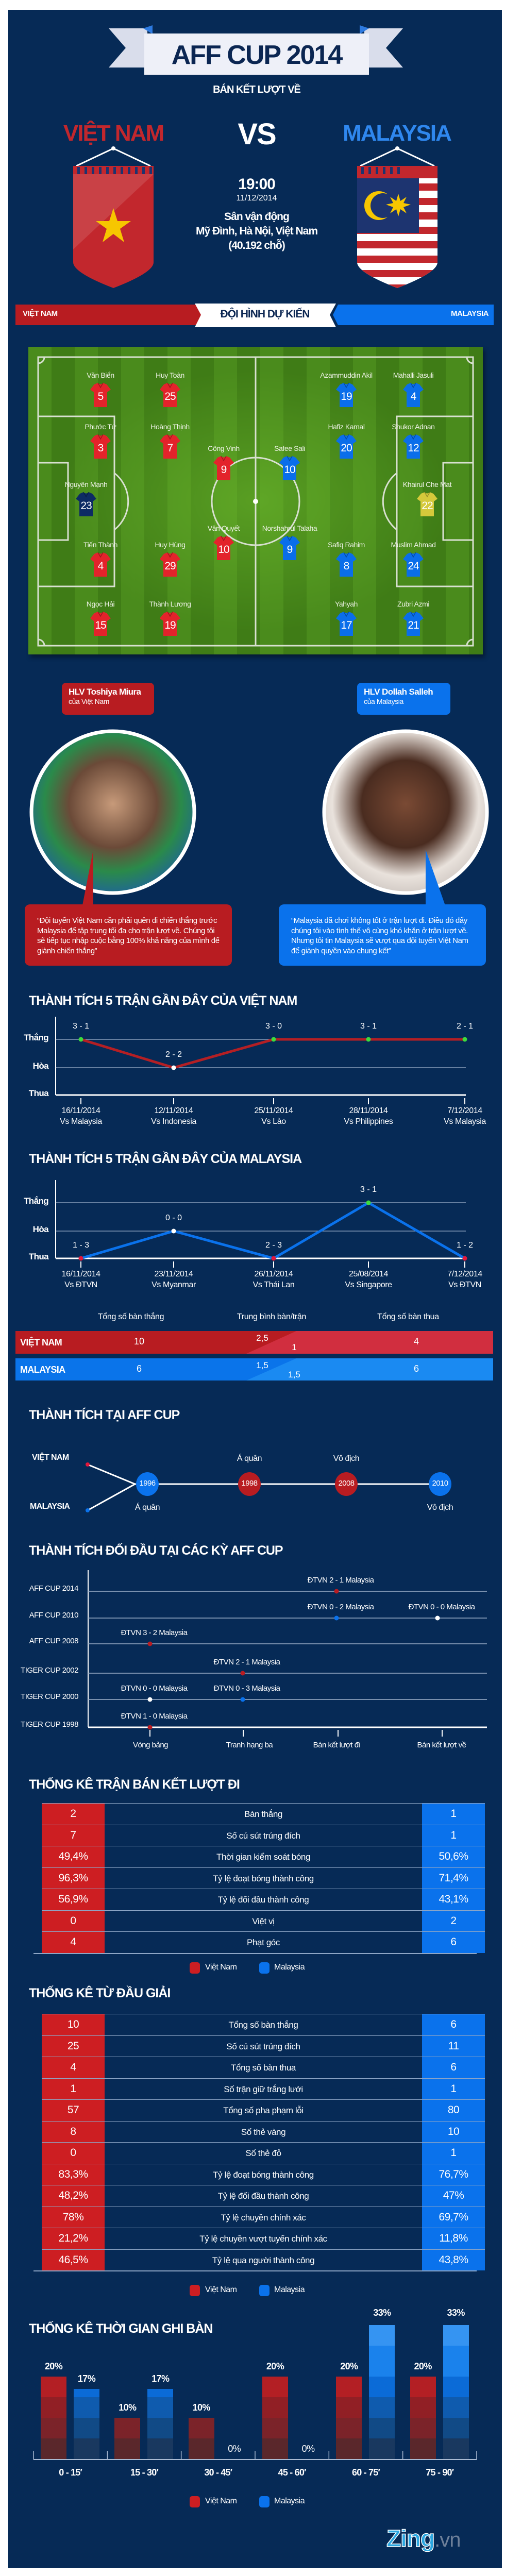 The width and height of the screenshot is (505, 2576). I want to click on malaysia-flag-pennant, so click(397, 217).